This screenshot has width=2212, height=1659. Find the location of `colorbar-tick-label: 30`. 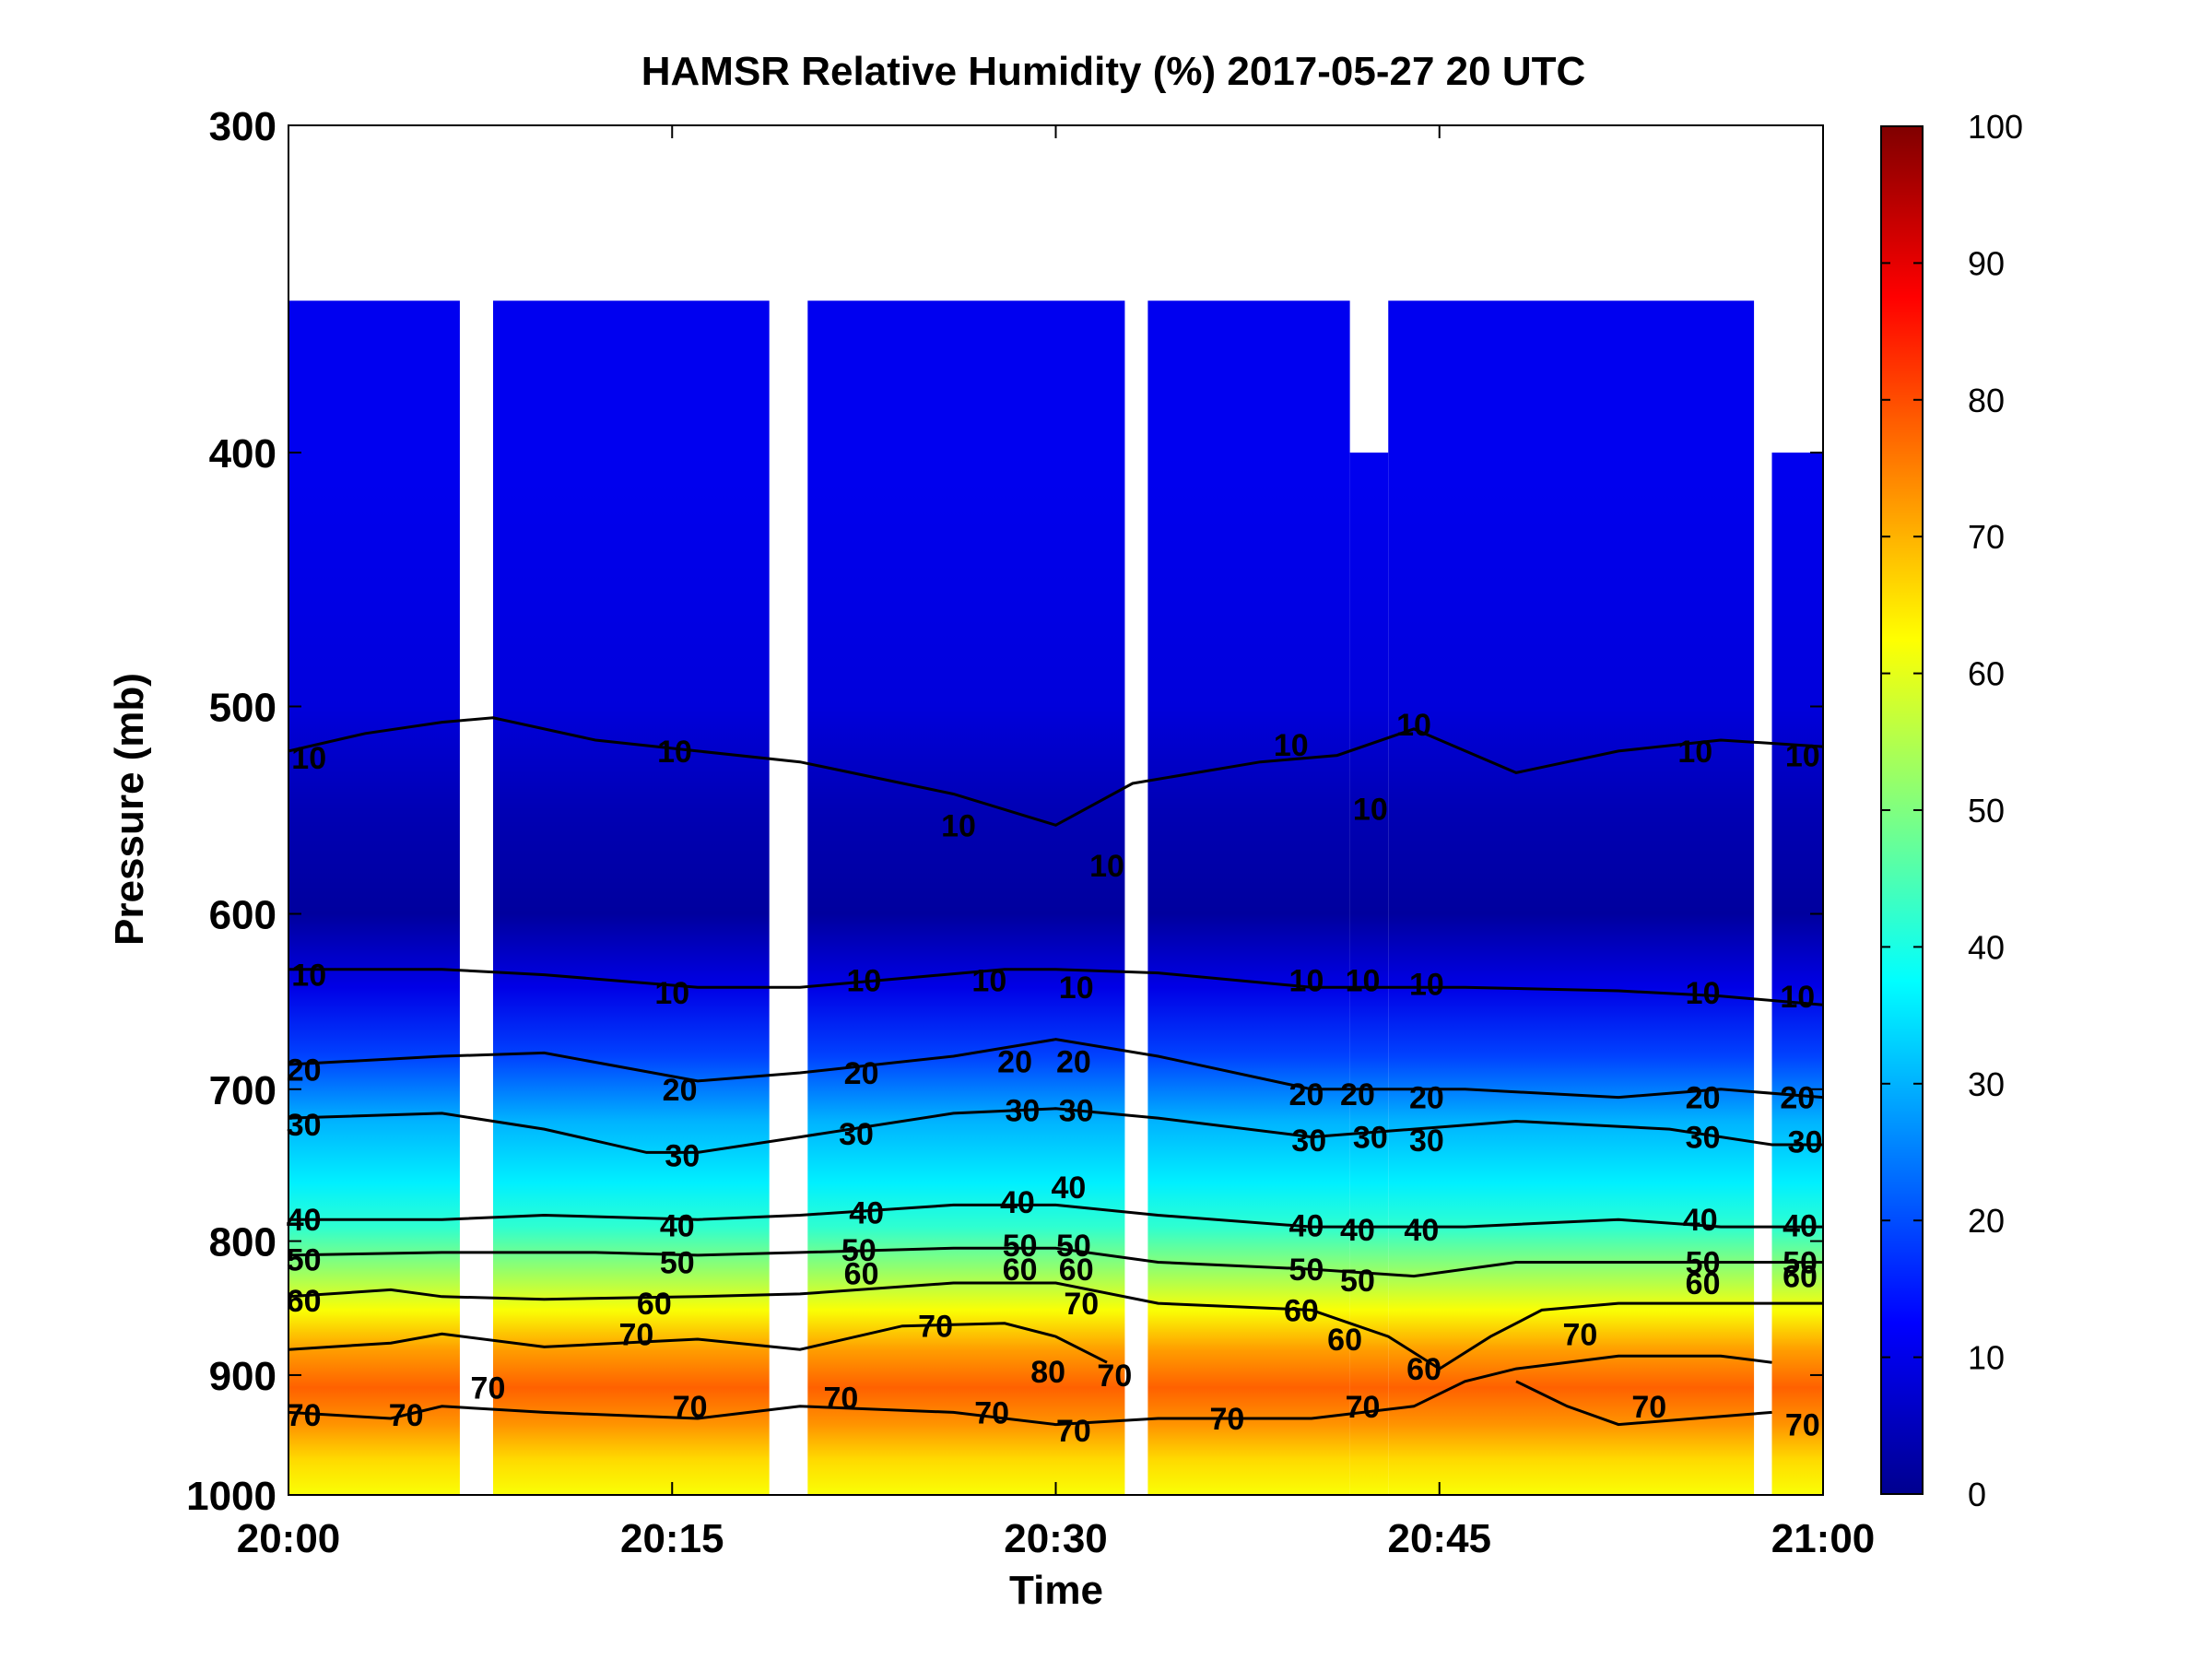

colorbar-tick-label: 30 is located at coordinates (1986, 1084).